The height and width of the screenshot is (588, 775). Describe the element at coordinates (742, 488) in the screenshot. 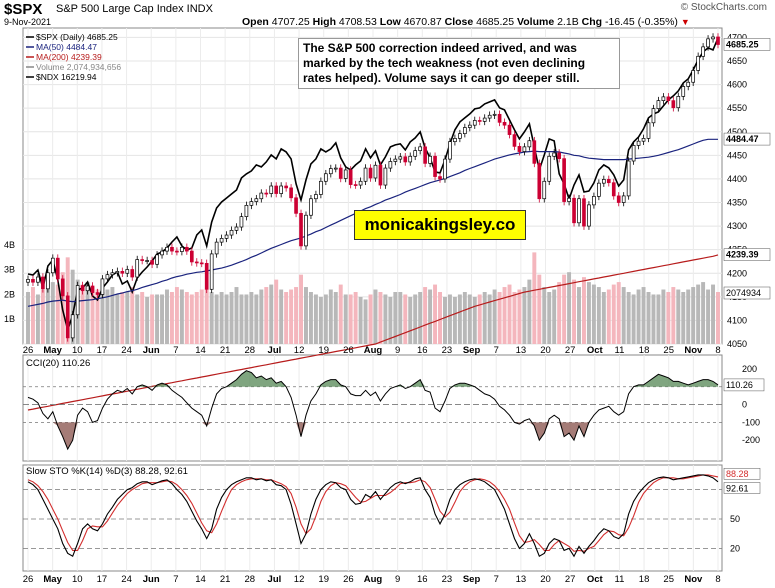

I see `sto-value-tag-box` at that location.